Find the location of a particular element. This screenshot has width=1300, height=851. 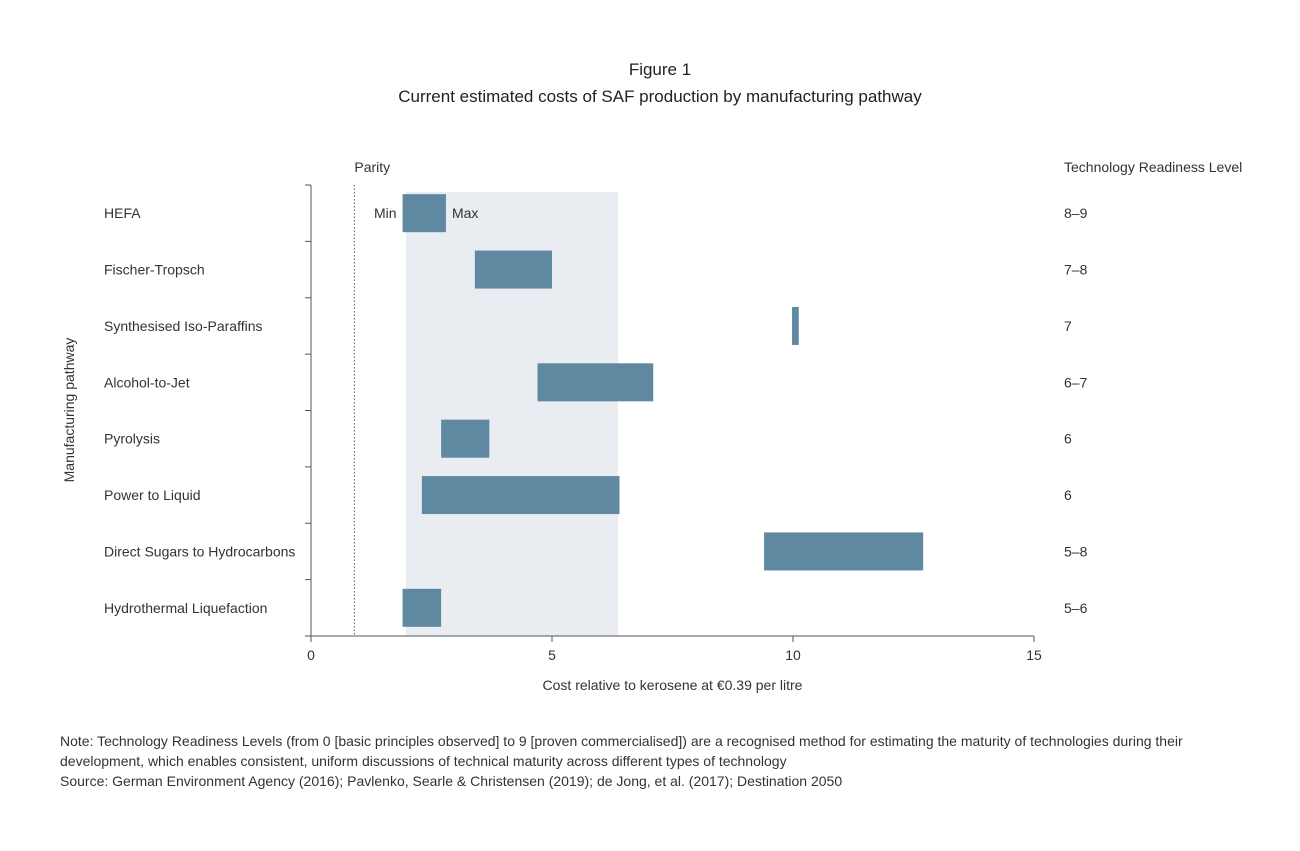

trl-value: 5–6 is located at coordinates (1076, 608).